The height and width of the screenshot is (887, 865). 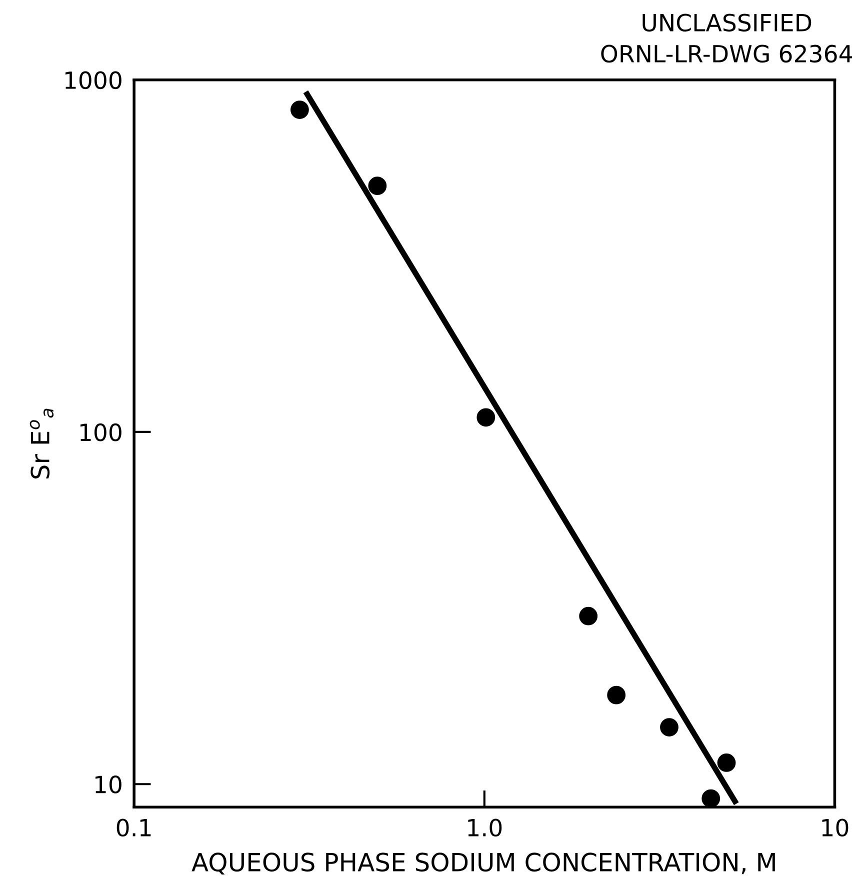 I want to click on y-tick-label: 100, so click(x=101, y=432).